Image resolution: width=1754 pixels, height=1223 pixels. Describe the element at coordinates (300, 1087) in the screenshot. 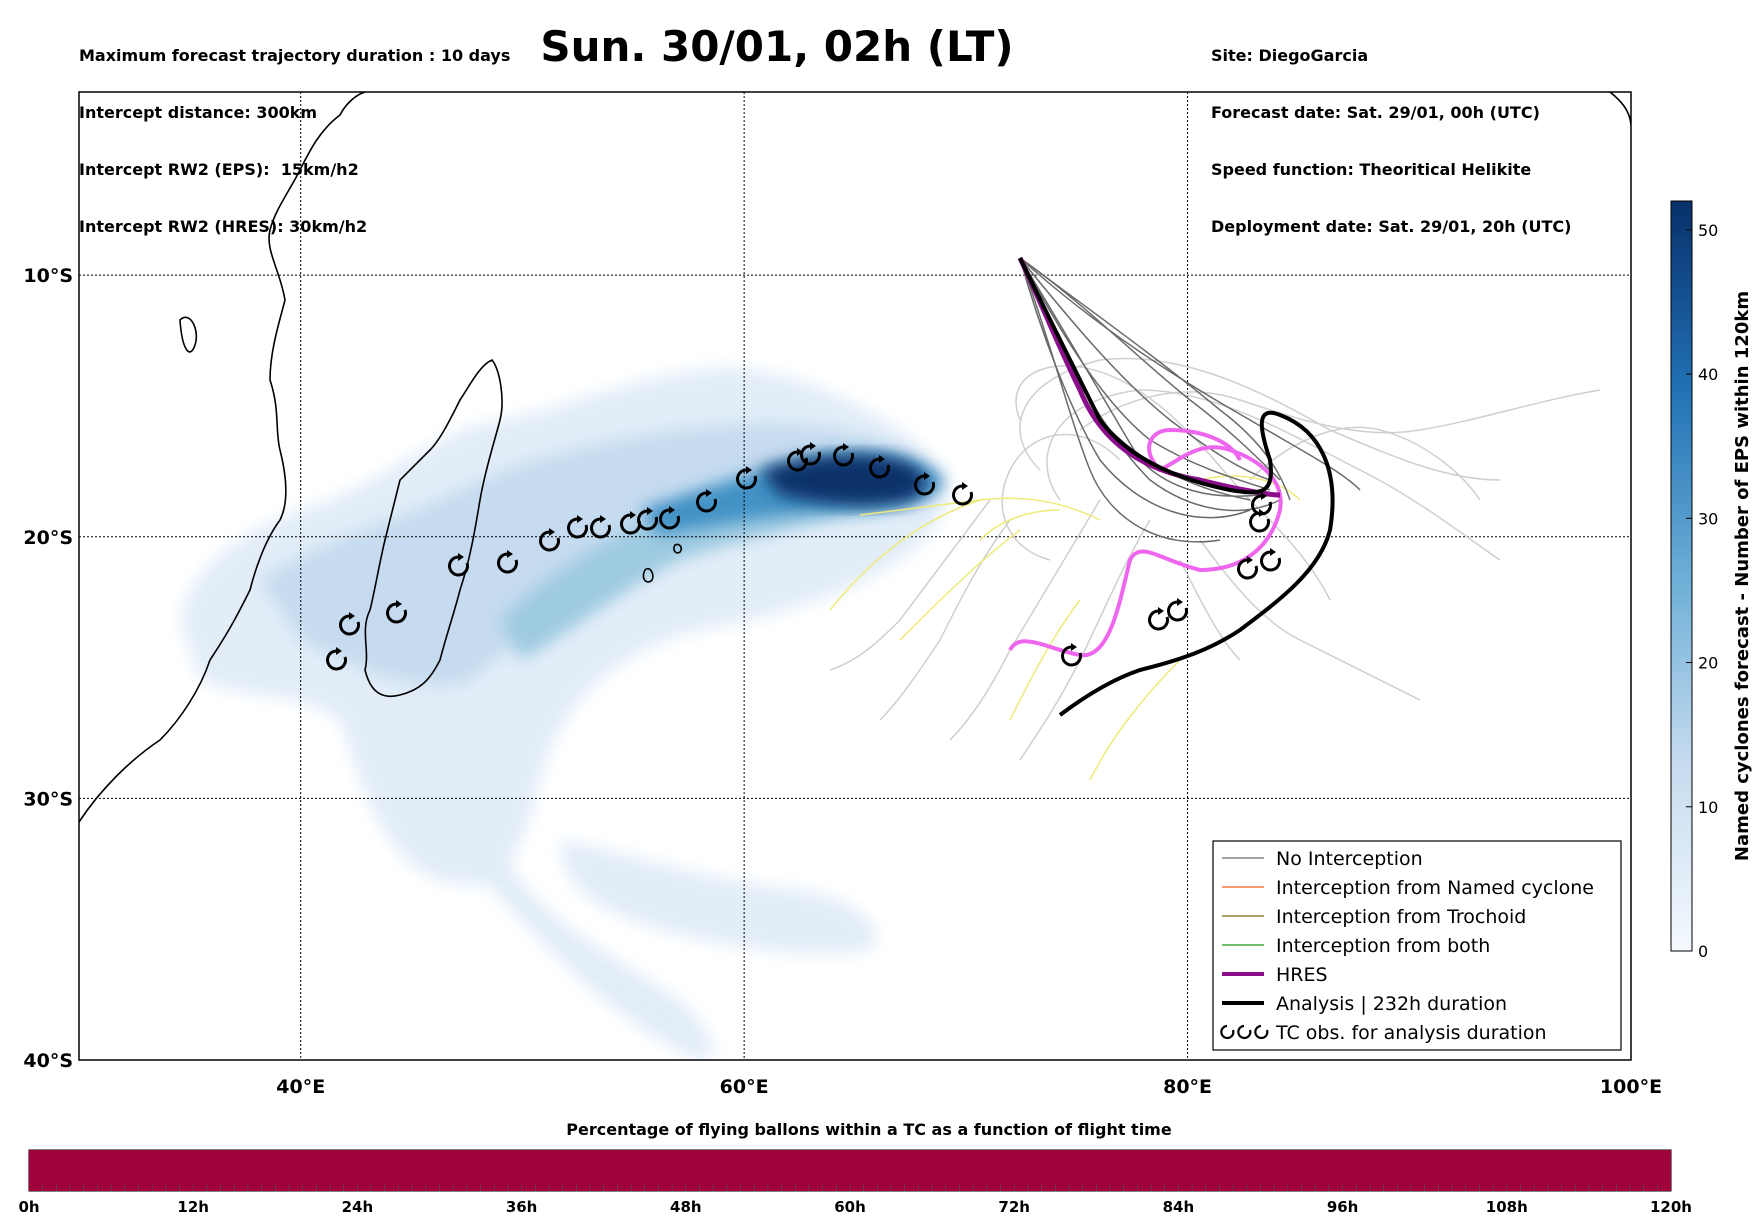

I see `lon-label: 40°E` at that location.